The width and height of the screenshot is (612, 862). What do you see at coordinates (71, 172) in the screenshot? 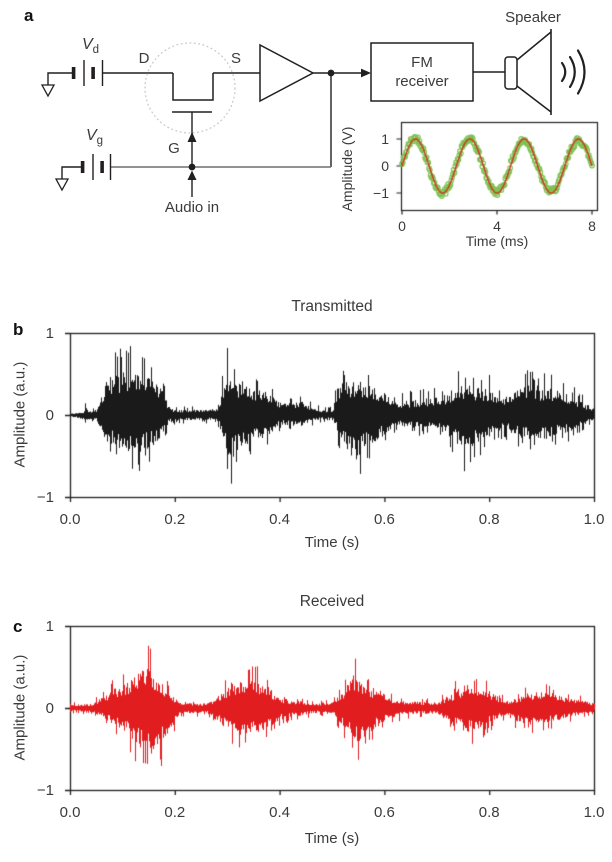
I see `ground-wire-vg` at bounding box center [71, 172].